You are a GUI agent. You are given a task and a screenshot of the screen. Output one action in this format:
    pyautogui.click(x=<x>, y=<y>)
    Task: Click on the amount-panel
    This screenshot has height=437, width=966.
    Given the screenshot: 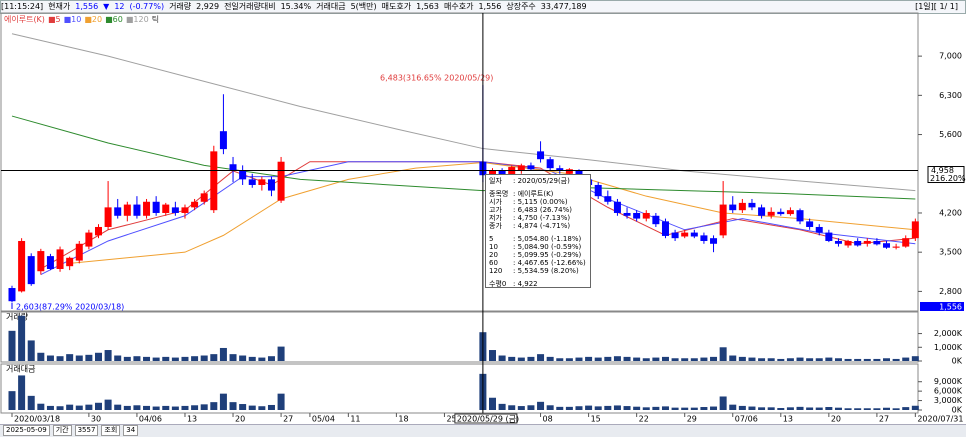 What is the action you would take?
    pyautogui.click(x=459, y=388)
    